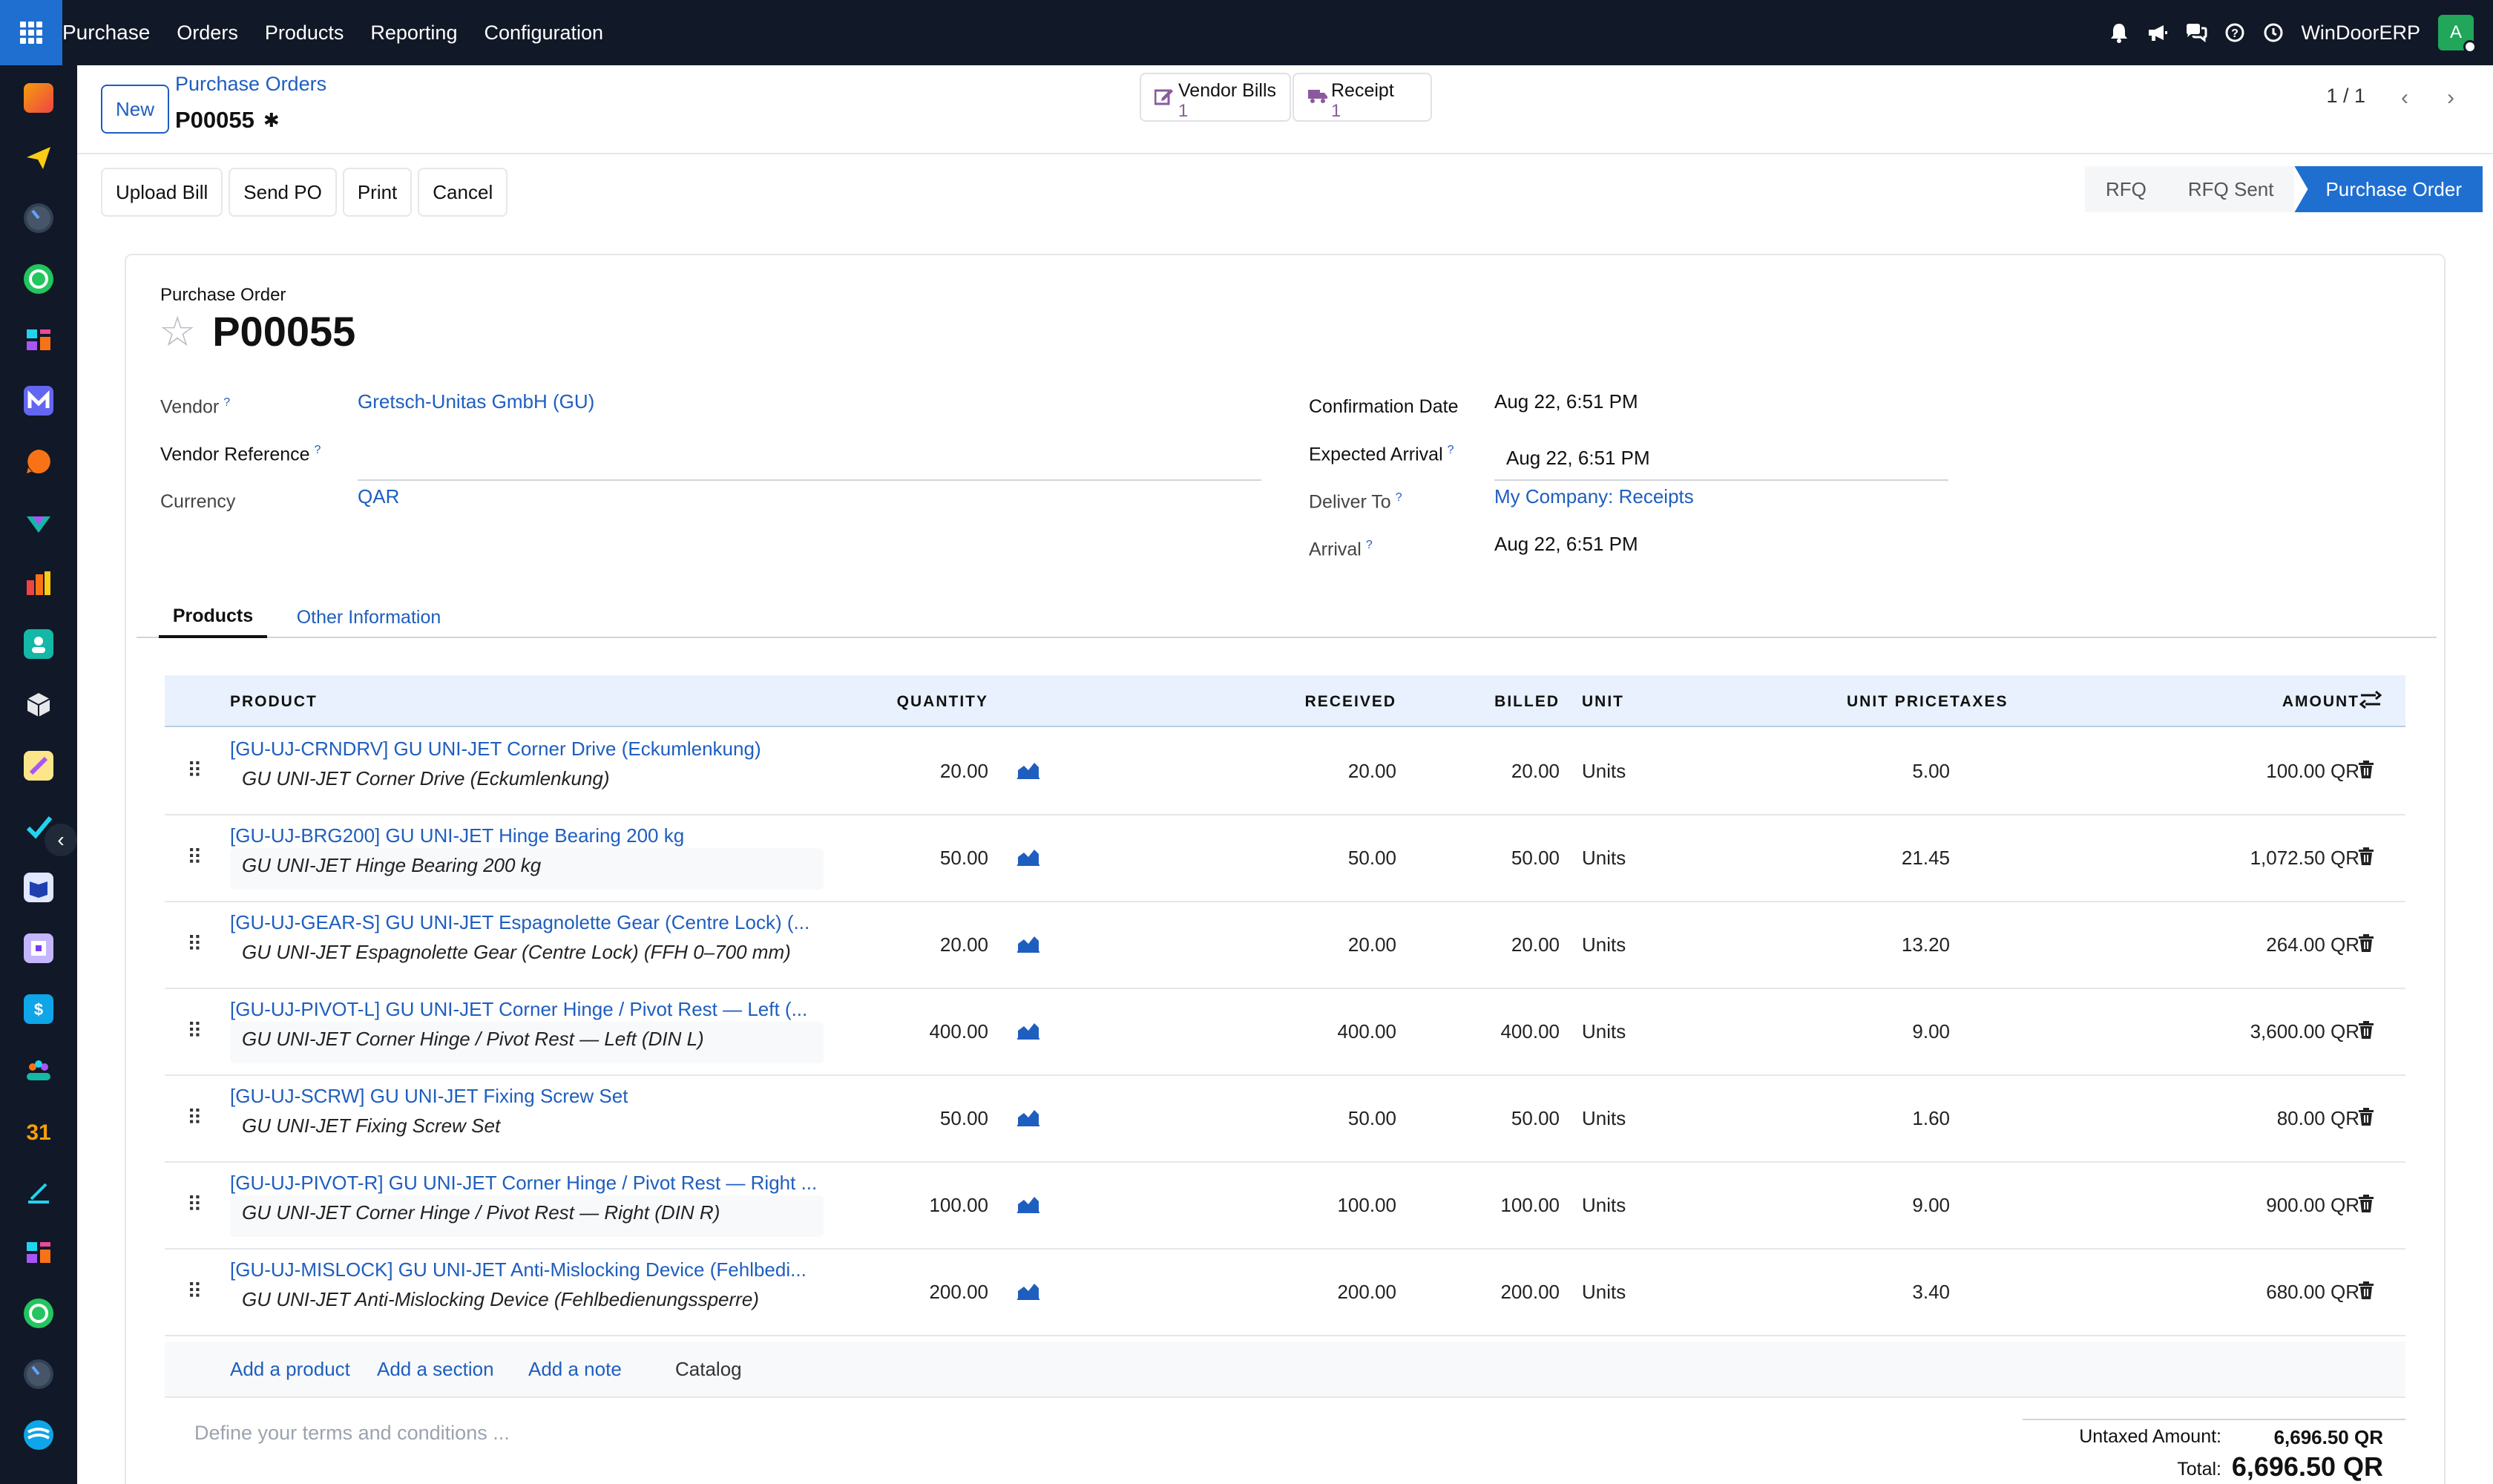  What do you see at coordinates (178, 331) in the screenshot?
I see `star-icon: ☆` at bounding box center [178, 331].